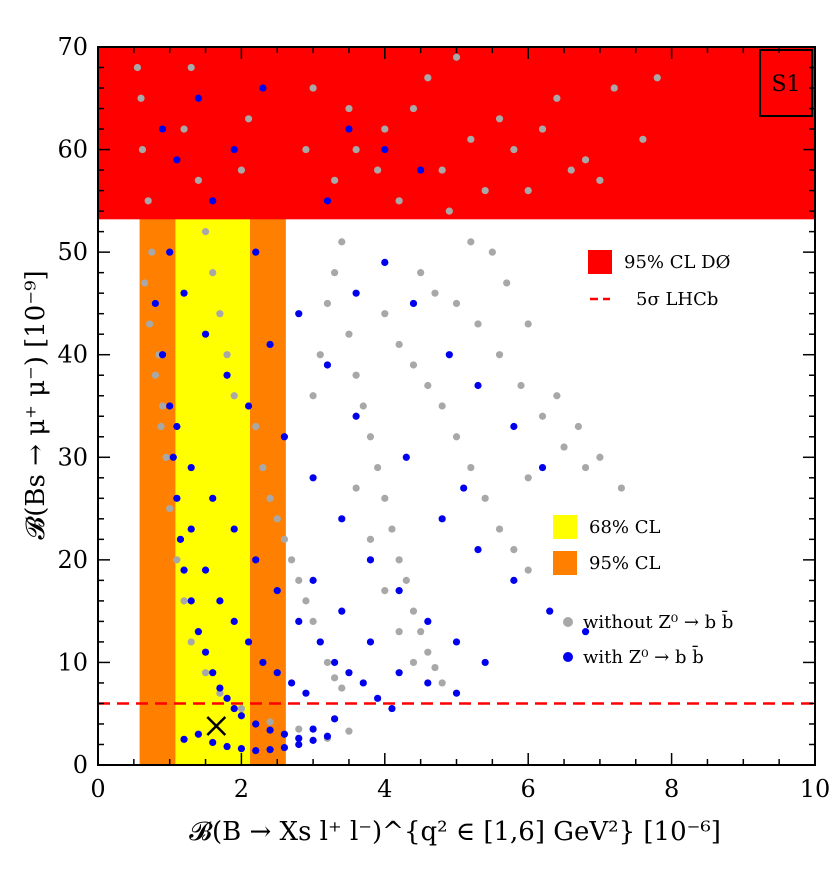 This screenshot has height=883, width=833. Describe the element at coordinates (671, 789) in the screenshot. I see `x-tick-label: 8` at that location.